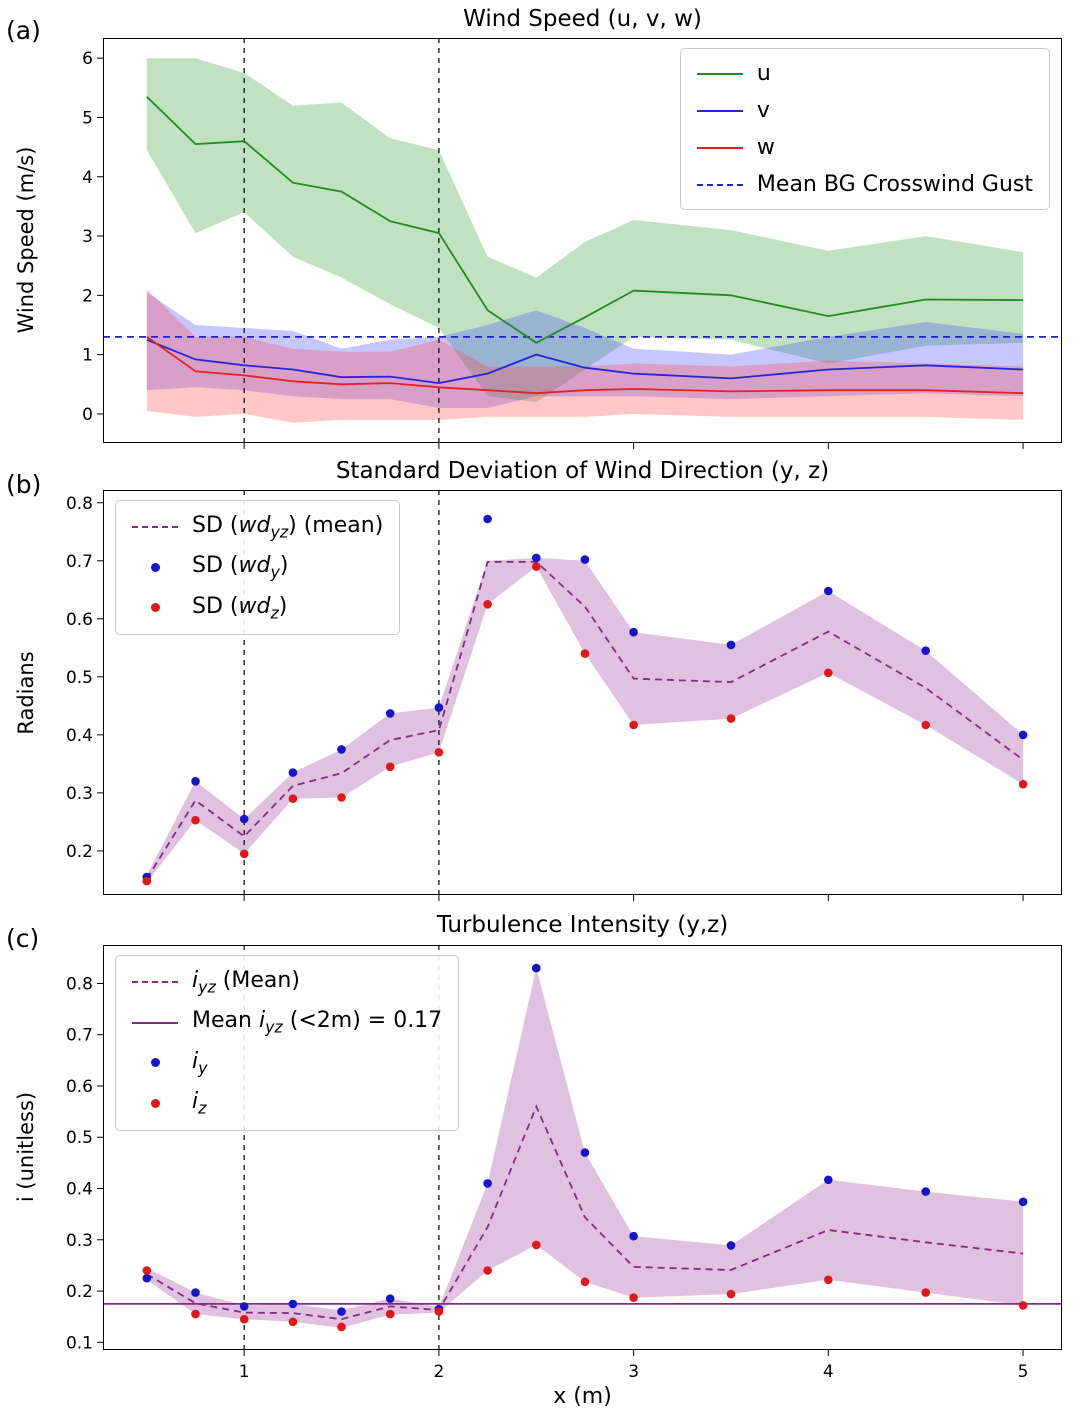 This screenshot has width=1074, height=1422. I want to click on legend-label: w, so click(765, 147).